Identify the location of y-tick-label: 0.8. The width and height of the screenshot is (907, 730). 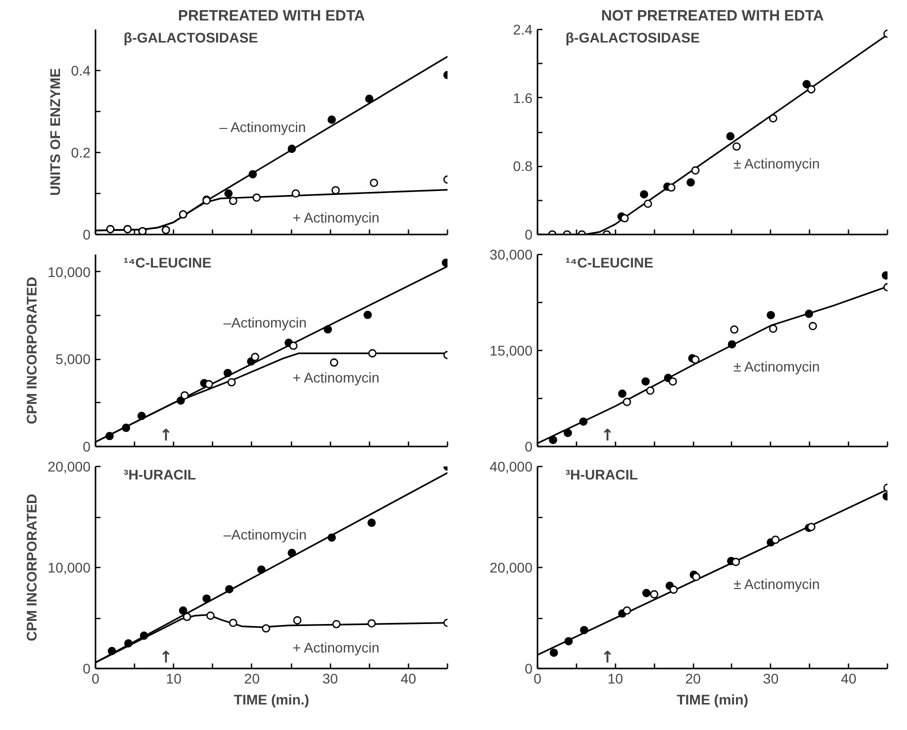
(523, 166).